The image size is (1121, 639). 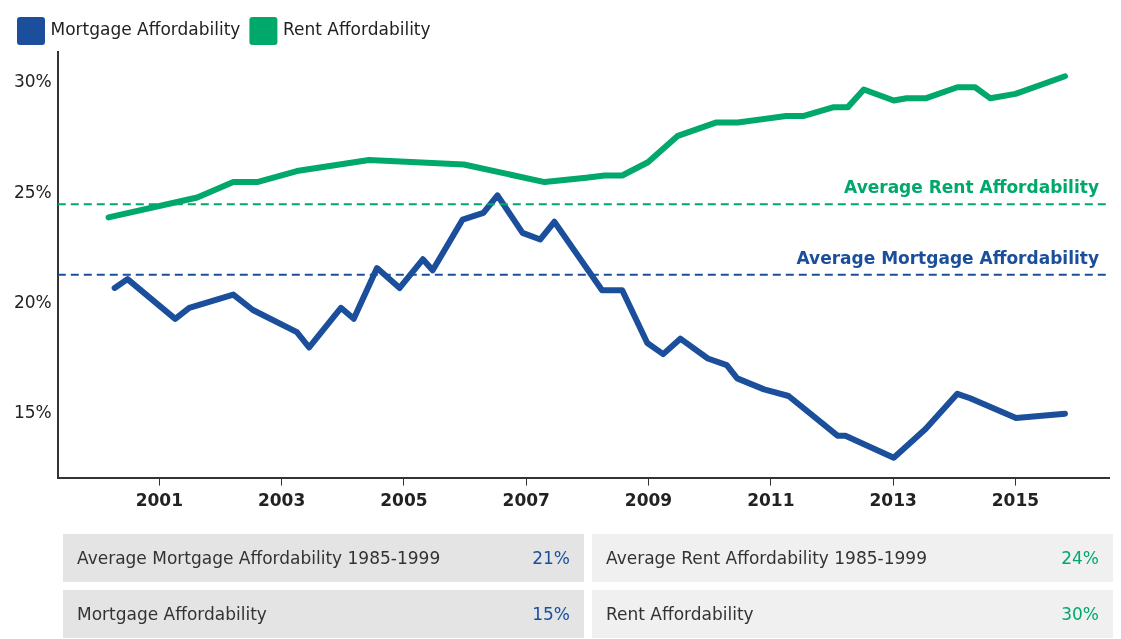 What do you see at coordinates (526, 500) in the screenshot?
I see `x-tick-label: 2007` at bounding box center [526, 500].